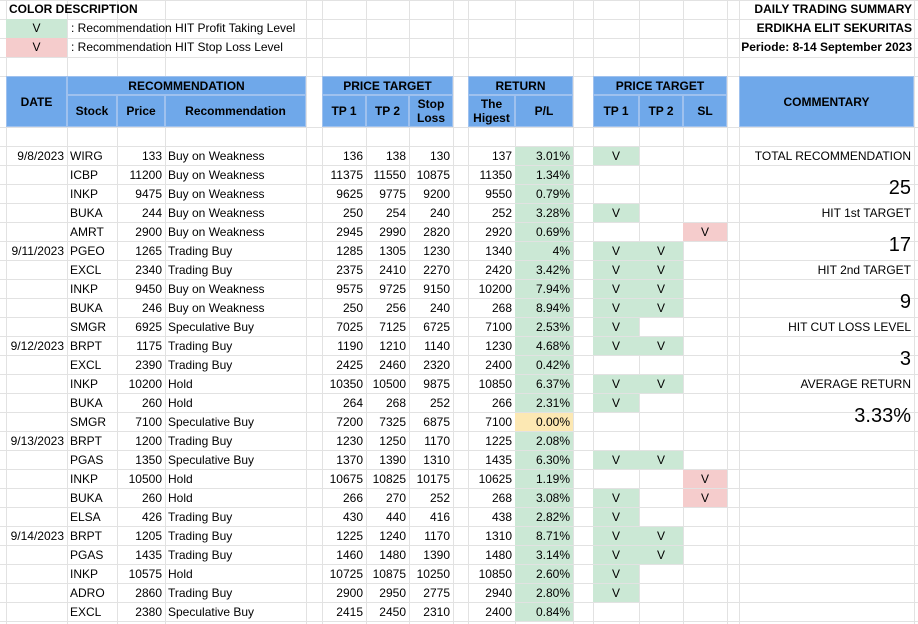 This screenshot has width=918, height=624. I want to click on cell-highest: 7100, so click(498, 422).